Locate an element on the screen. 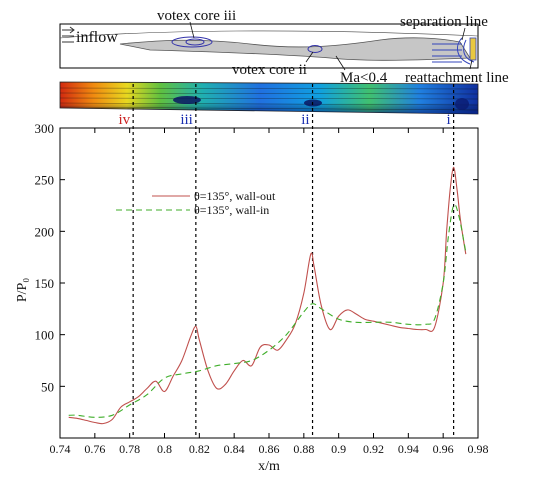  y-axis-label: P/P₀ is located at coordinates (22, 290).